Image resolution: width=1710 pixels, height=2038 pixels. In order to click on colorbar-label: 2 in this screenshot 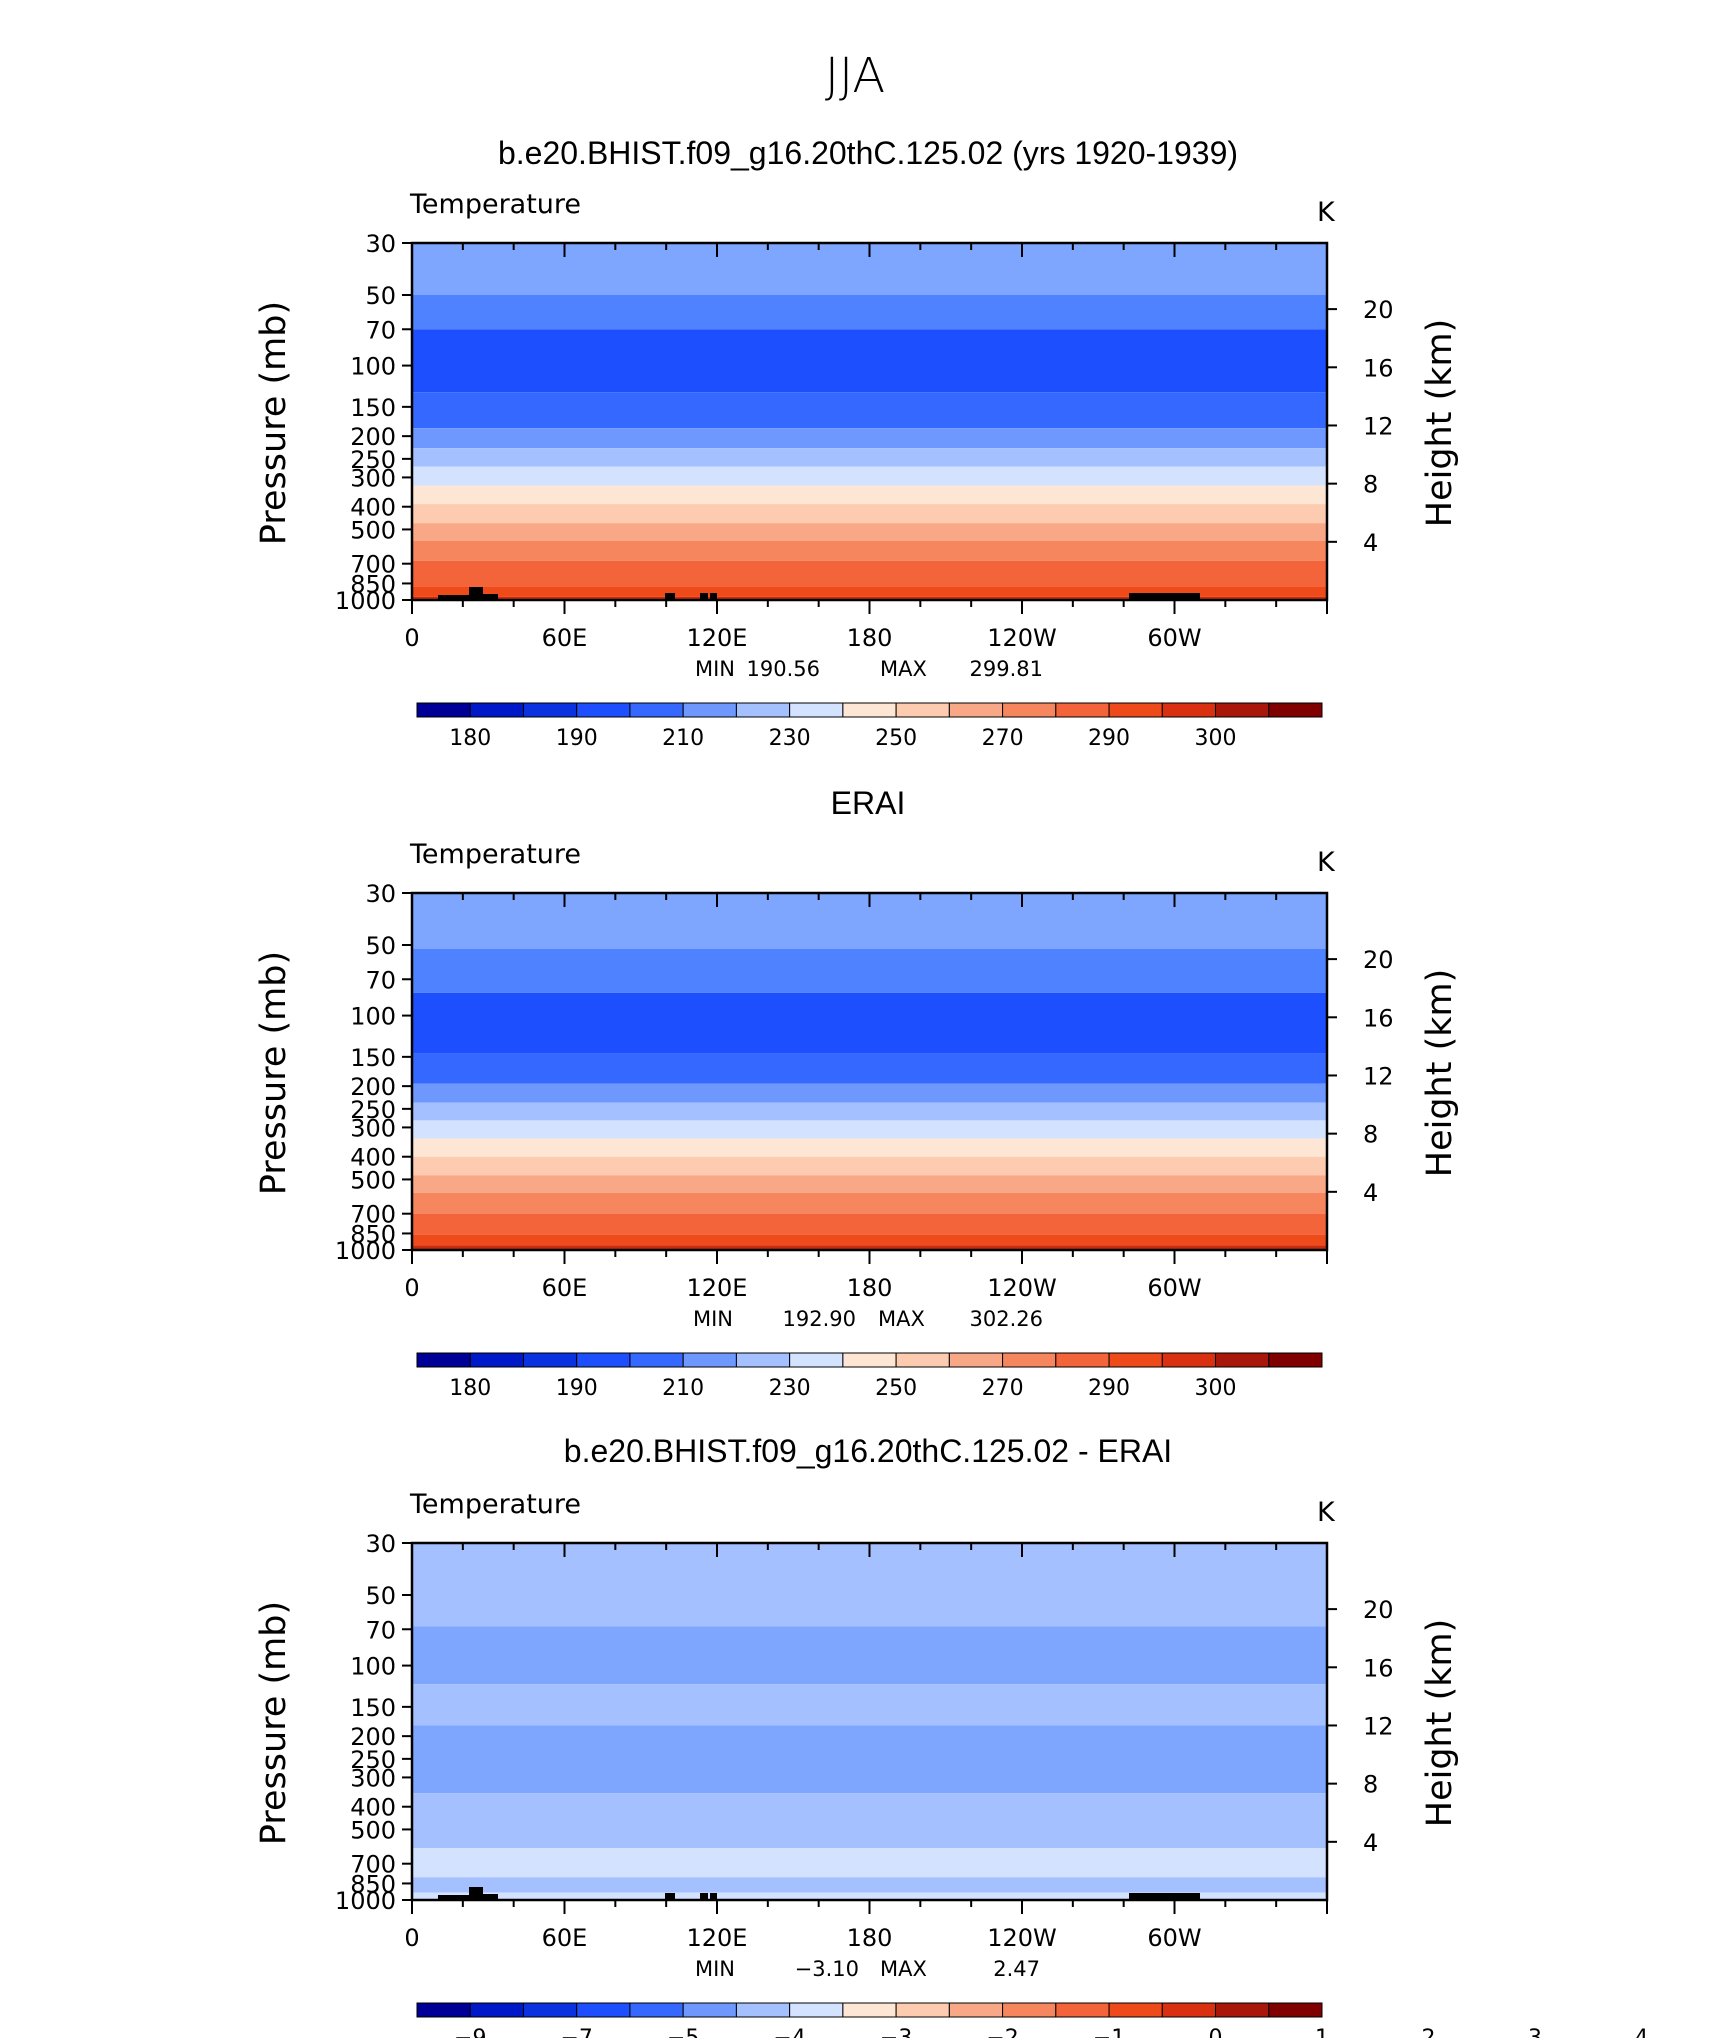, I will do `click(1428, 2032)`.